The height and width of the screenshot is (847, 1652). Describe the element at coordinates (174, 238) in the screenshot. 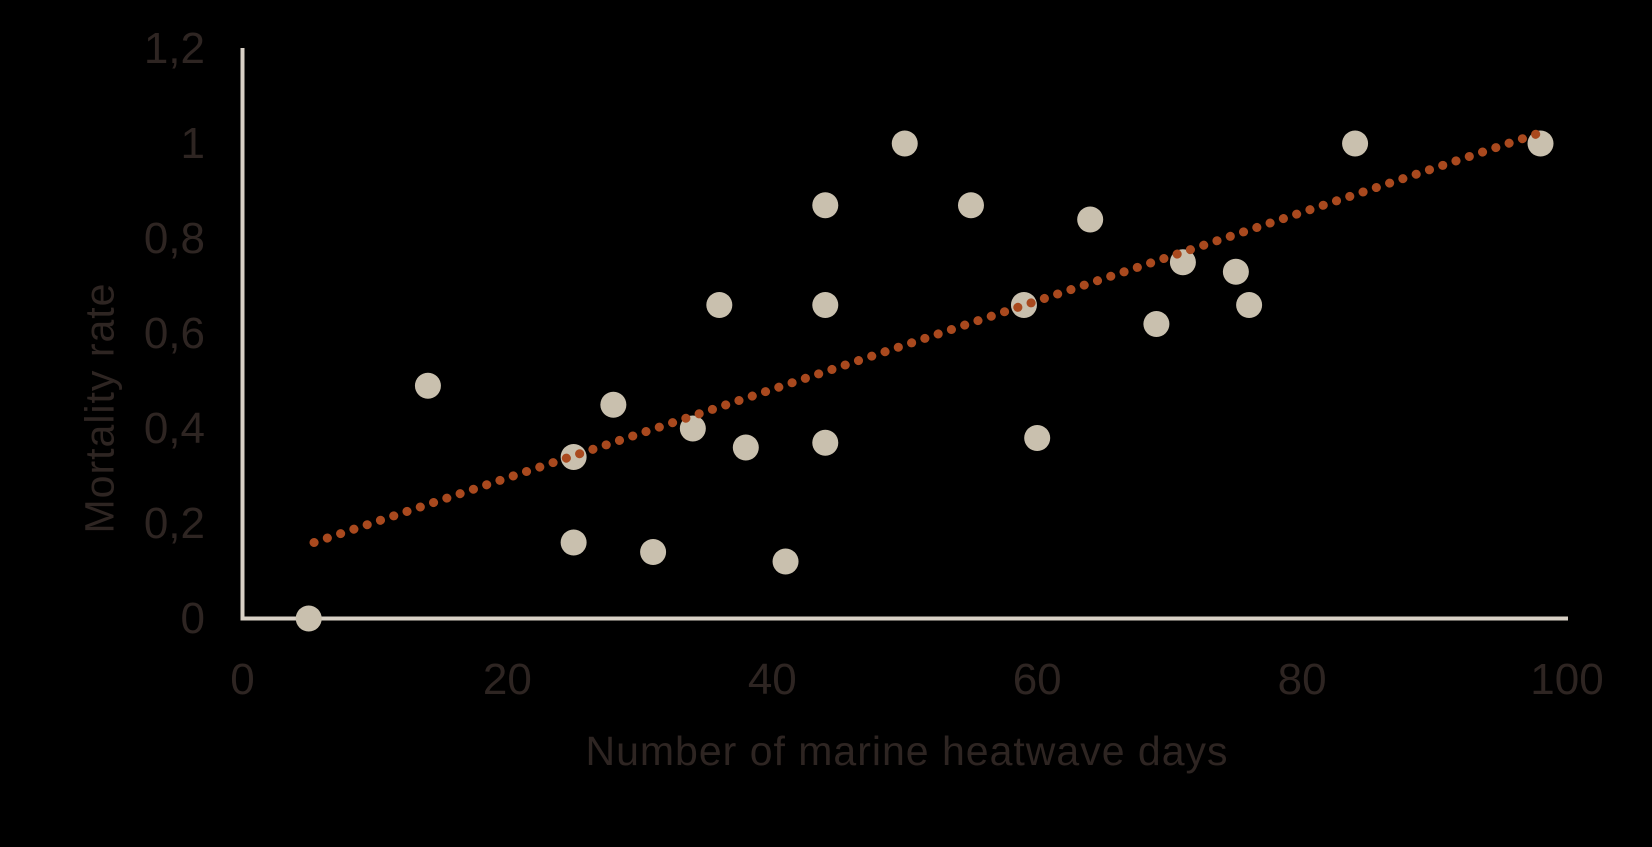

I see `y-tick-label: 0,8` at that location.